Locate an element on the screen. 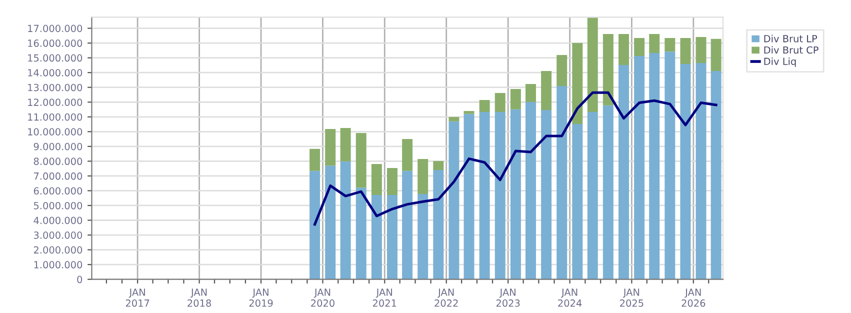  x-tick-label: JAN 2019 is located at coordinates (261, 297).